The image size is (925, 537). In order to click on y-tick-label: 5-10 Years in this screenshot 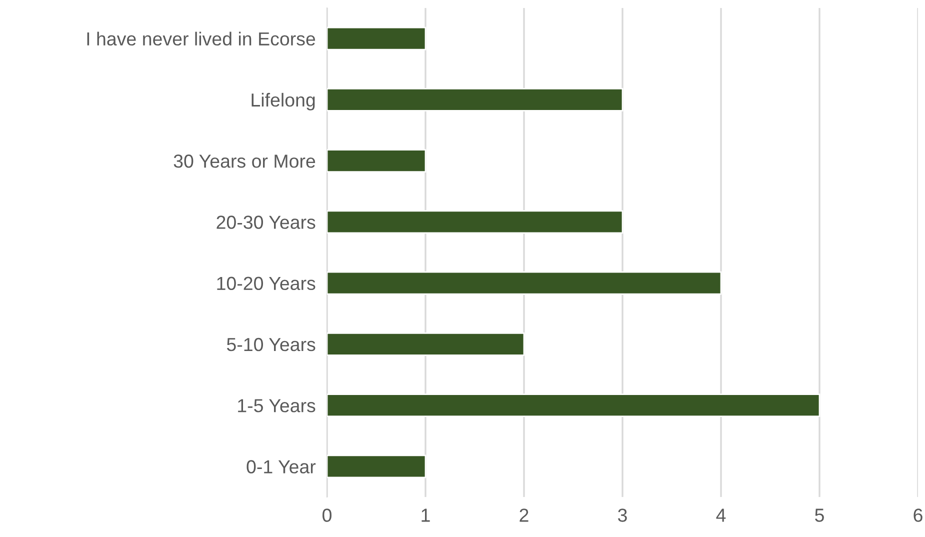, I will do `click(271, 345)`.